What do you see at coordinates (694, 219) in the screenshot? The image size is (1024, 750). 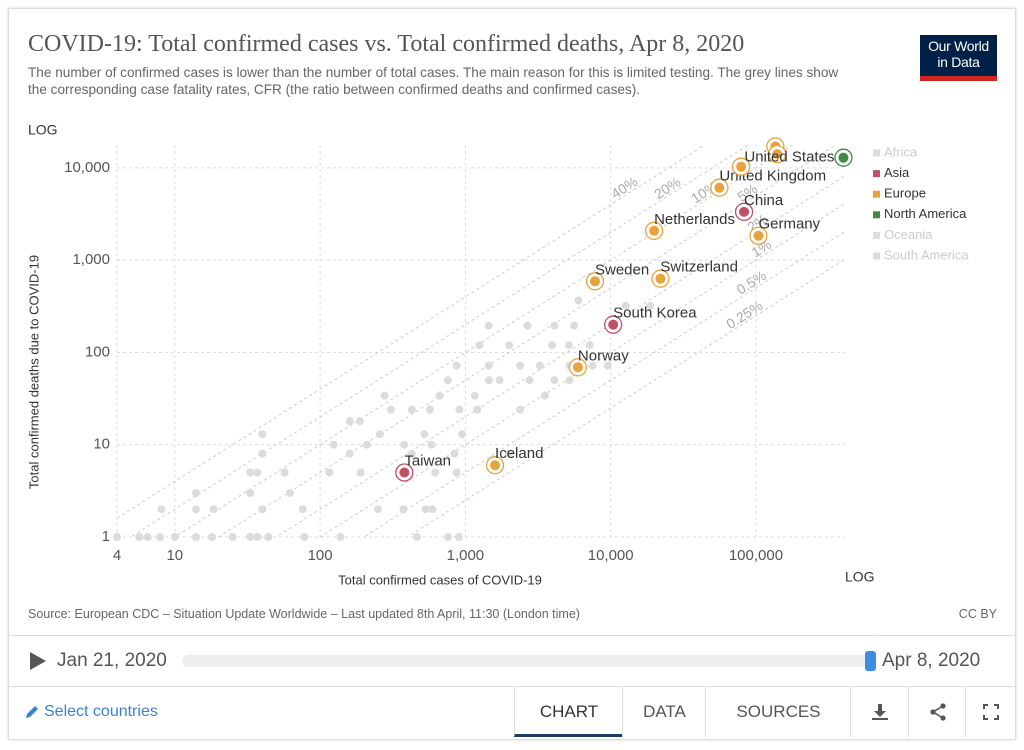 I see `point-label: Netherlands` at bounding box center [694, 219].